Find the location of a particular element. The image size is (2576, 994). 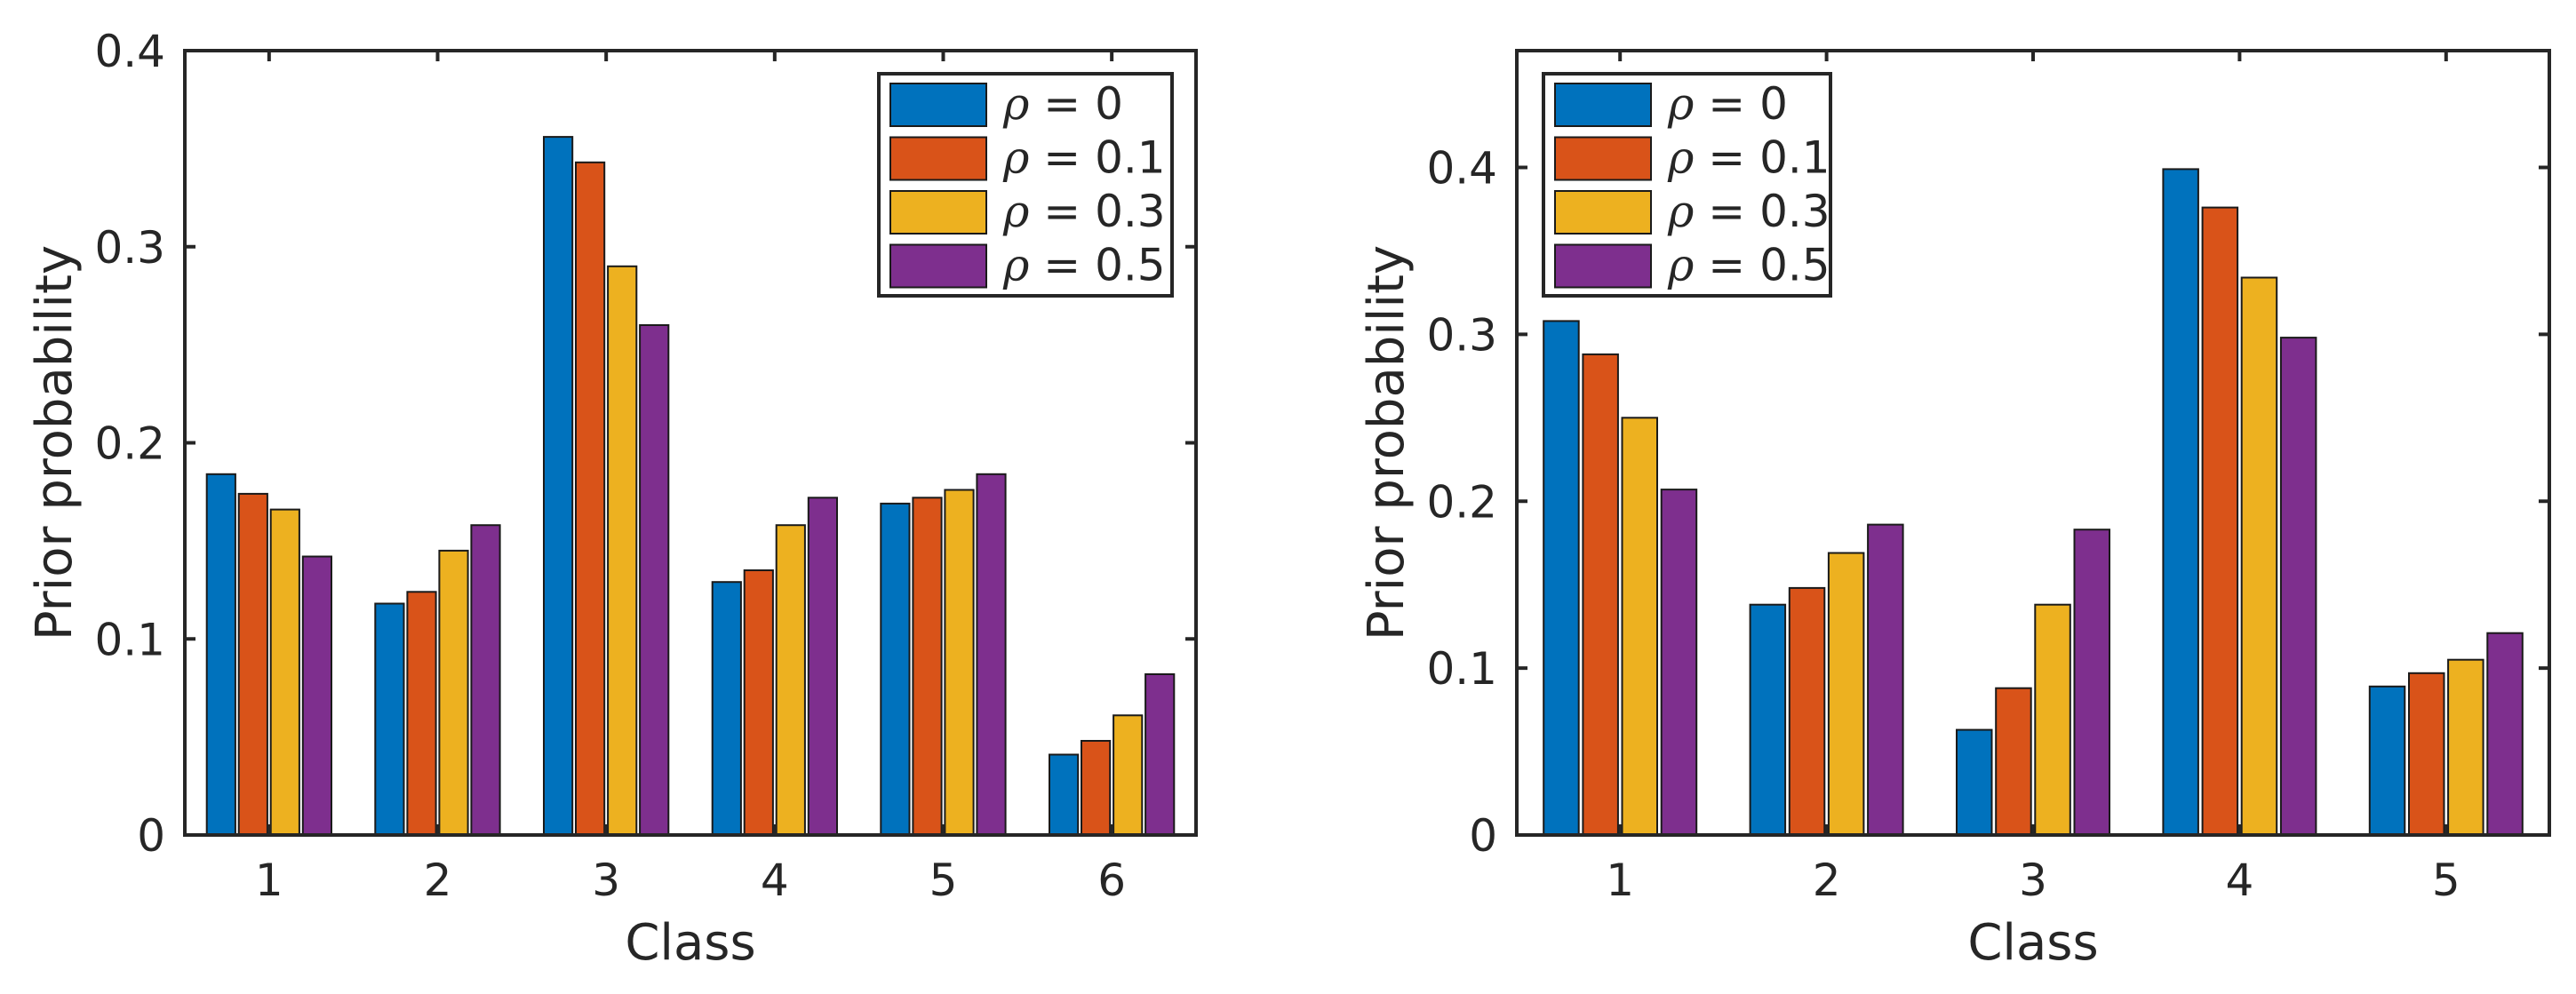

legend-value-text: = 0.5 is located at coordinates (1097, 265).